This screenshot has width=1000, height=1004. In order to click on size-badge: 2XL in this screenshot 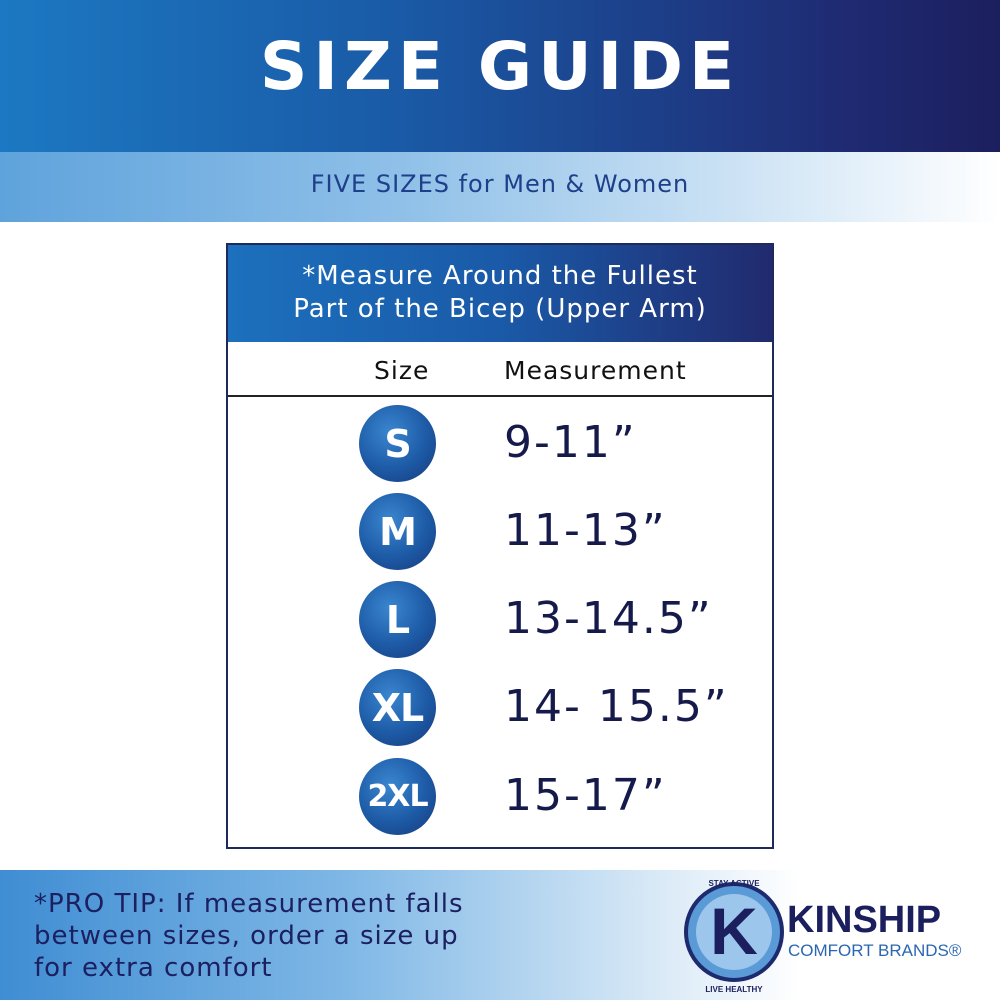, I will do `click(397, 796)`.